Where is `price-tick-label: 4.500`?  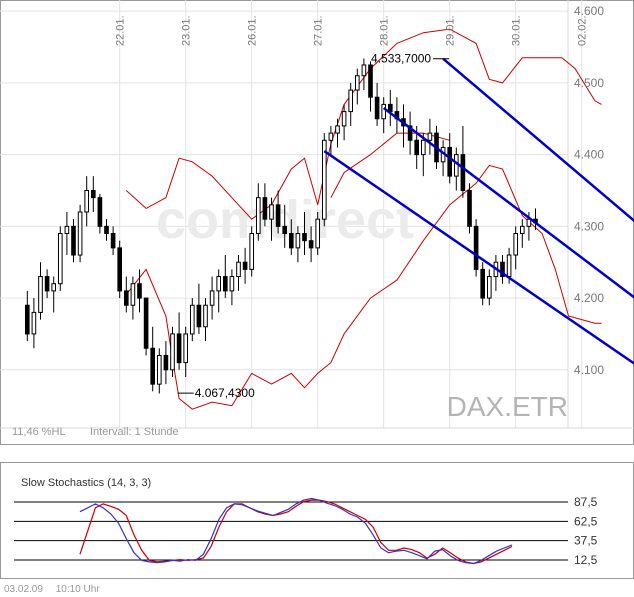 price-tick-label: 4.500 is located at coordinates (589, 83).